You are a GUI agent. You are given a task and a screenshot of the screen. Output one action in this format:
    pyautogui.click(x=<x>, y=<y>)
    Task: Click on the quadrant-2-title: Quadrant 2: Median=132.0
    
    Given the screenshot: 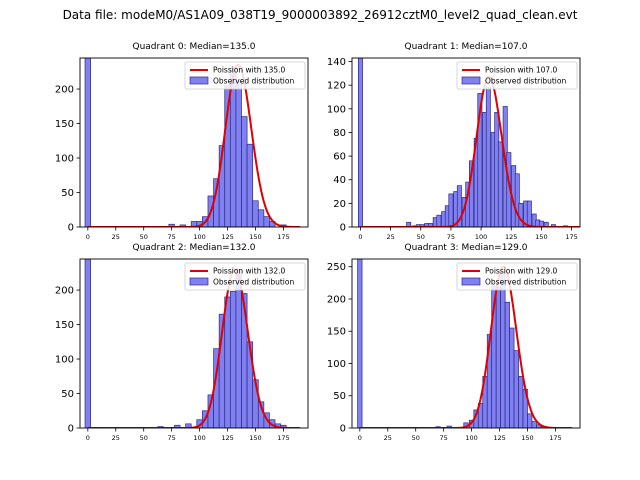 What is the action you would take?
    pyautogui.click(x=194, y=248)
    